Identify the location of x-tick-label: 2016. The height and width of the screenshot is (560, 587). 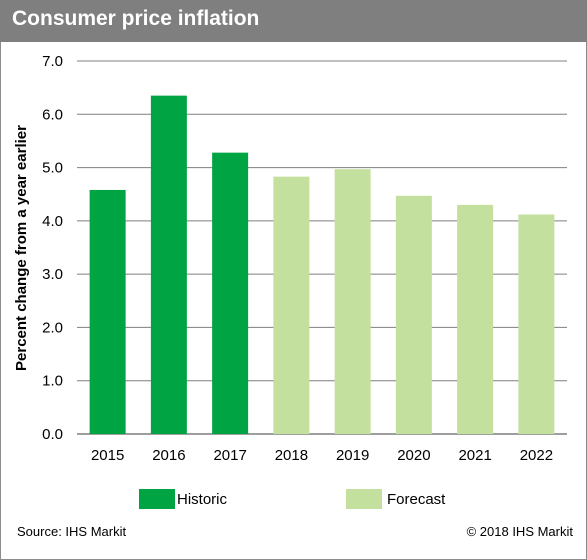
(168, 455).